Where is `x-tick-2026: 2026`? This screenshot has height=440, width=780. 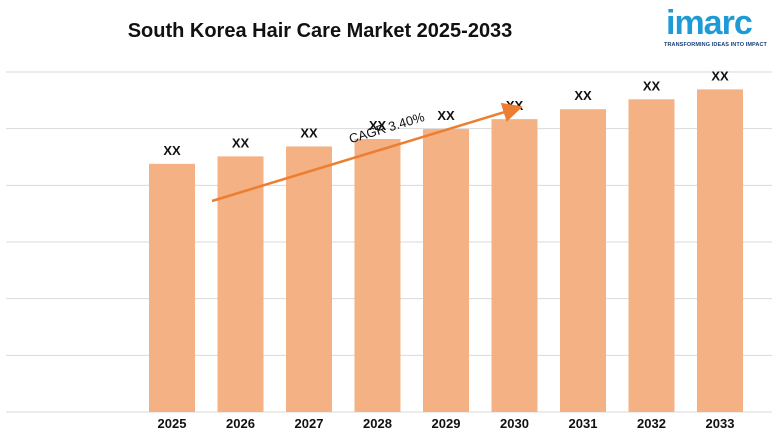
x-tick-2026: 2026 is located at coordinates (240, 423).